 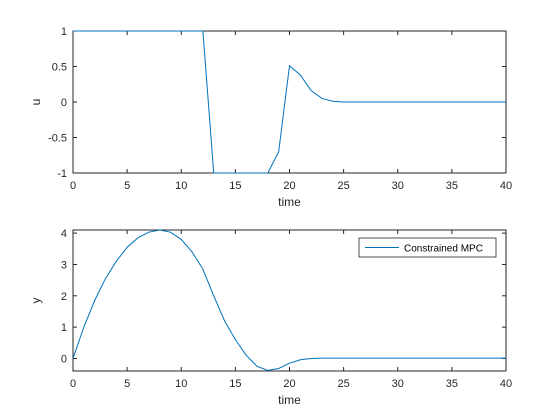 What do you see at coordinates (36, 102) in the screenshot?
I see `y-axis-label-u: u` at bounding box center [36, 102].